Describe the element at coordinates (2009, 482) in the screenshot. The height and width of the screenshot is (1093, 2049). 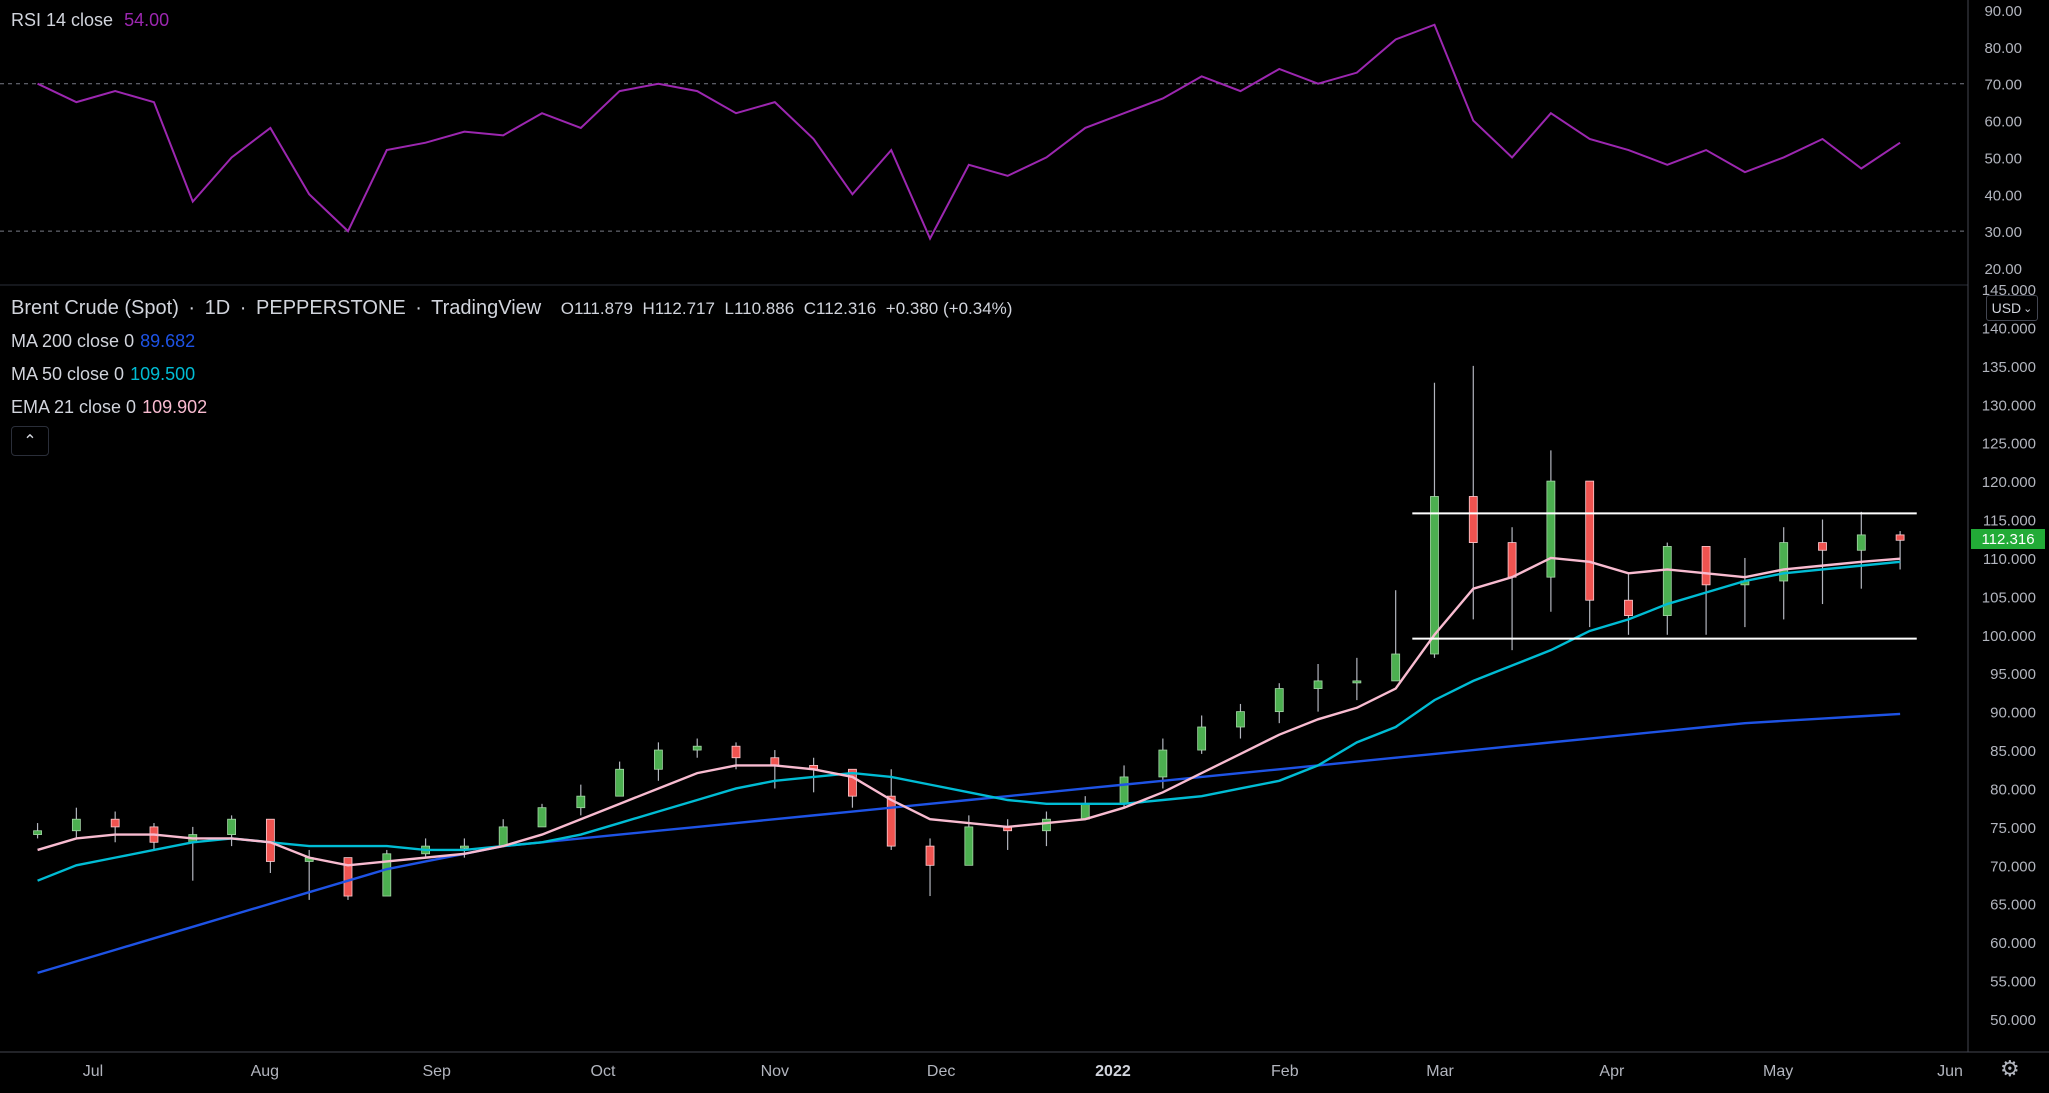
I see `price-axis-tick: 120.000` at that location.